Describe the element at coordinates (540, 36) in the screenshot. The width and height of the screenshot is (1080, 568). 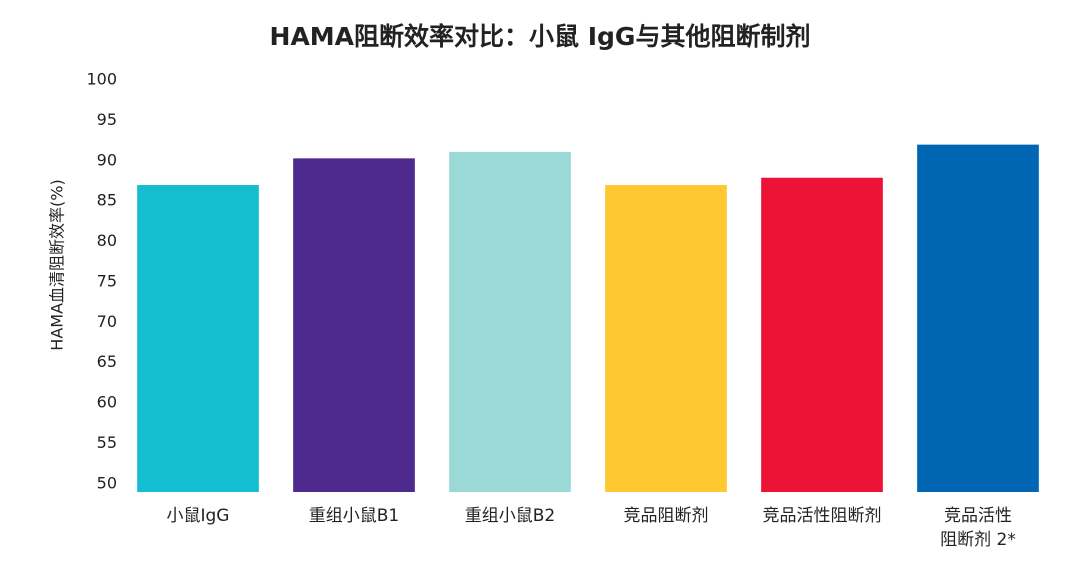
I see `chart-title: HAMA阻断效率对比：小鼠 IgG与其他阻断制剂` at that location.